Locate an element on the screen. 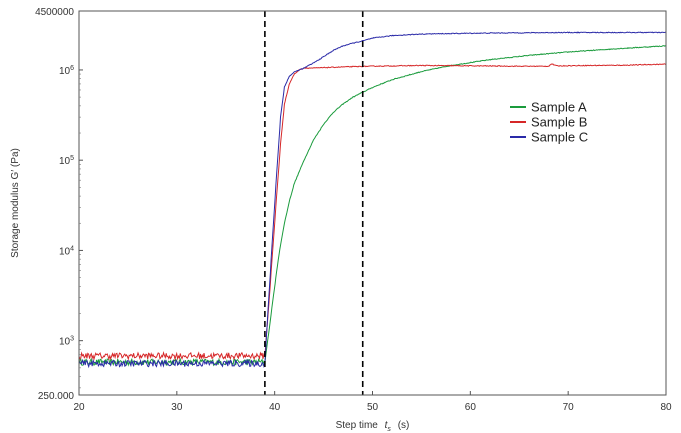  legend-label: Sample B is located at coordinates (559, 122).